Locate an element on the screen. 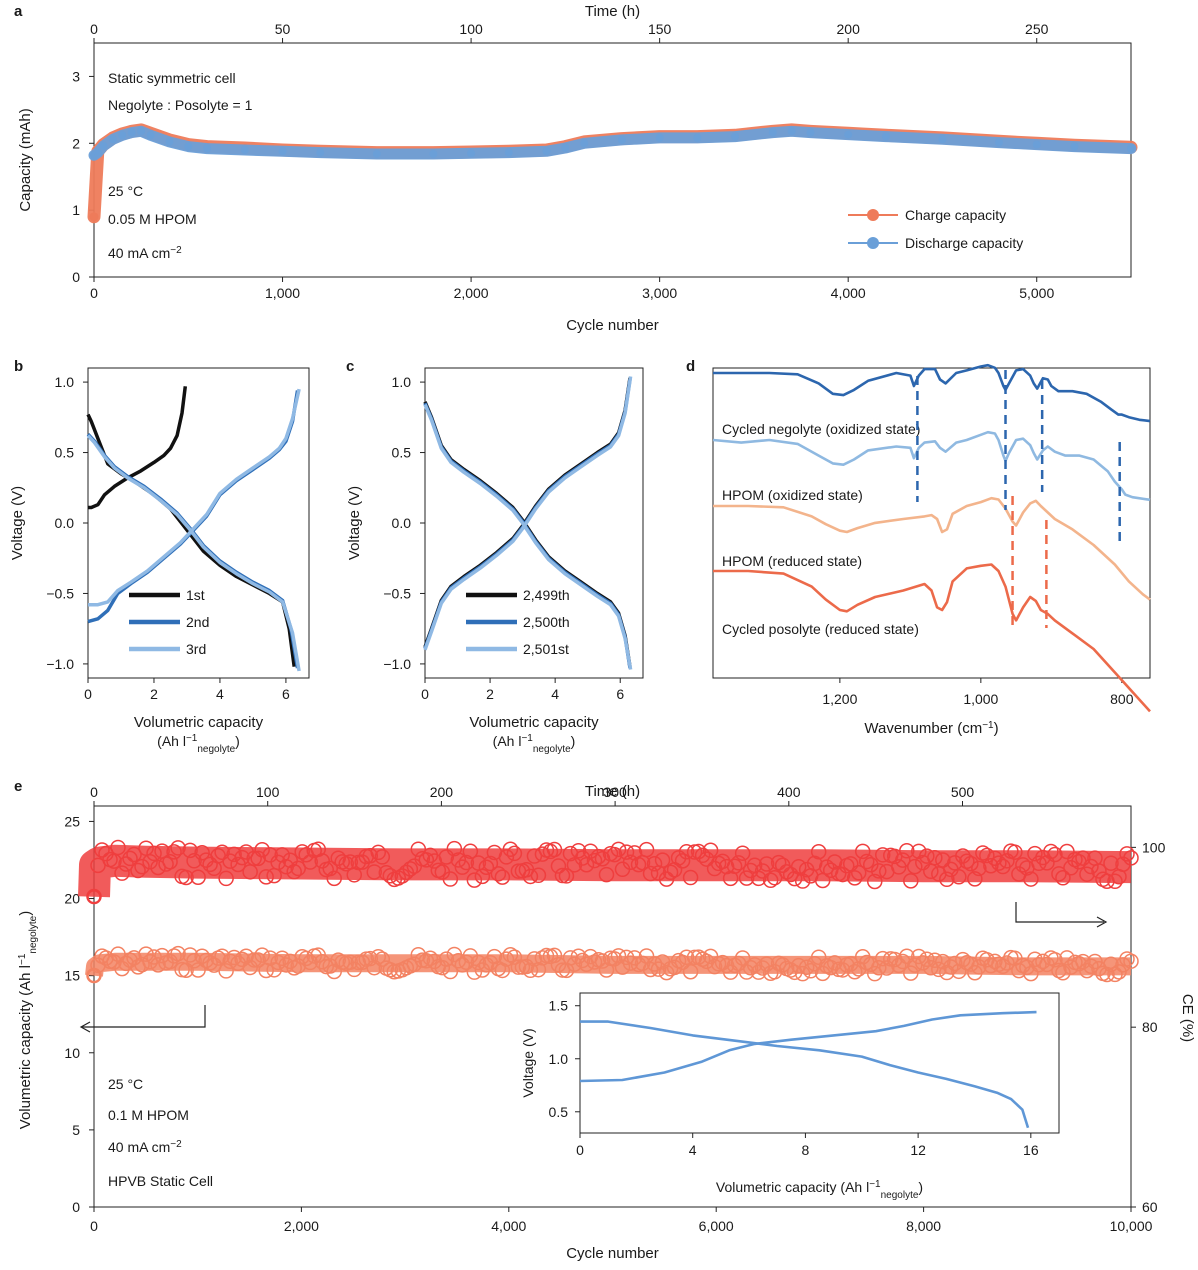  legend-label: Discharge capacity is located at coordinates (964, 243).